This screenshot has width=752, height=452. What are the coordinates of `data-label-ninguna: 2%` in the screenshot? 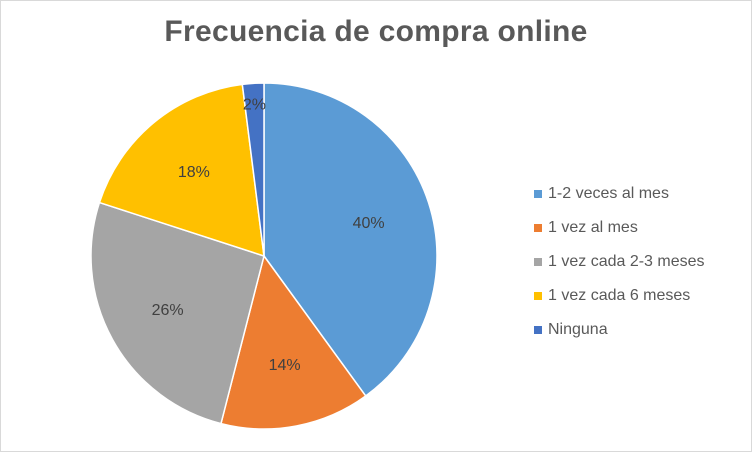 It's located at (254, 104).